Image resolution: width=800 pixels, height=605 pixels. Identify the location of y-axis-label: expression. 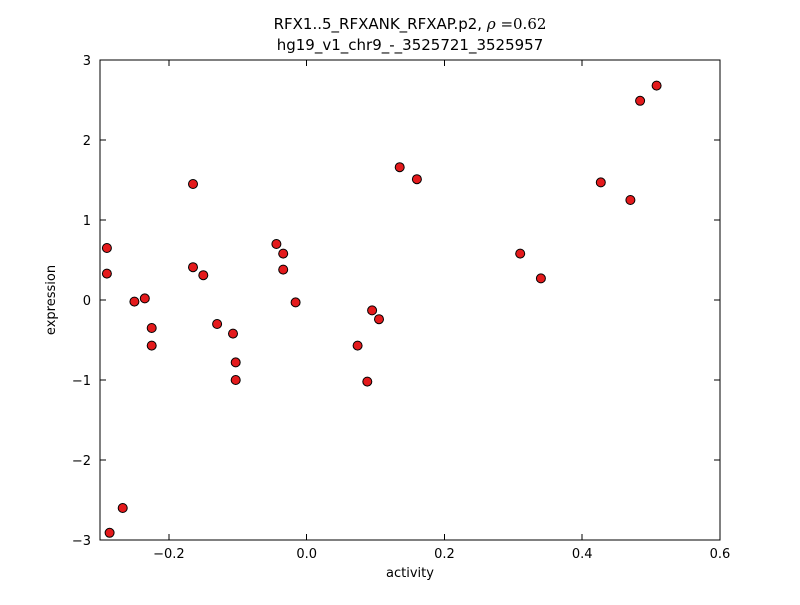
(51, 300).